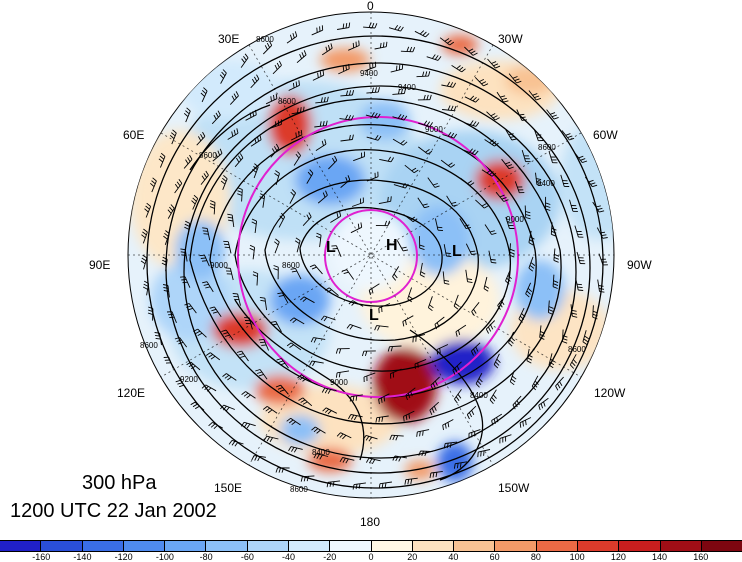 The width and height of the screenshot is (742, 562). What do you see at coordinates (510, 39) in the screenshot?
I see `lon-label-30w: 30W` at bounding box center [510, 39].